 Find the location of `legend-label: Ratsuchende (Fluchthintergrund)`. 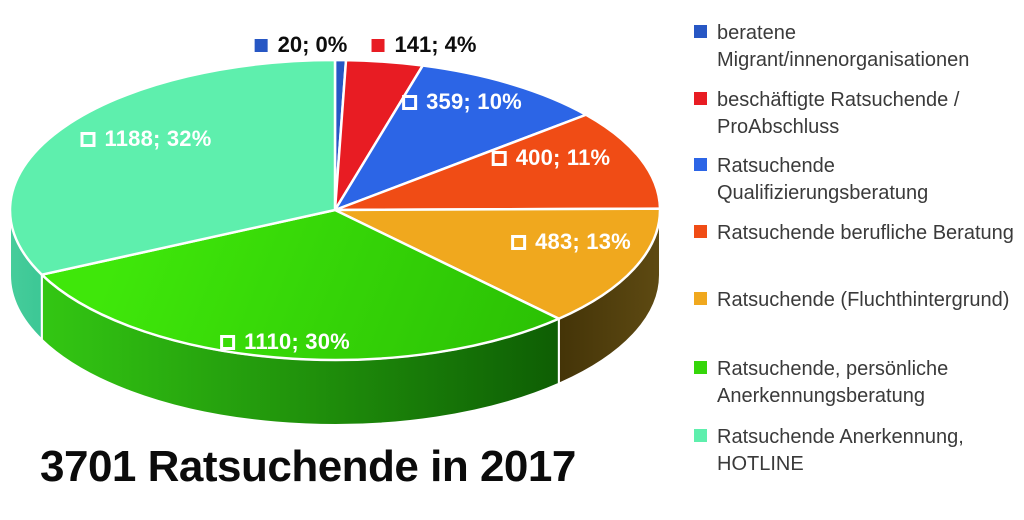

legend-label: Ratsuchende (Fluchthintergrund) is located at coordinates (863, 300).